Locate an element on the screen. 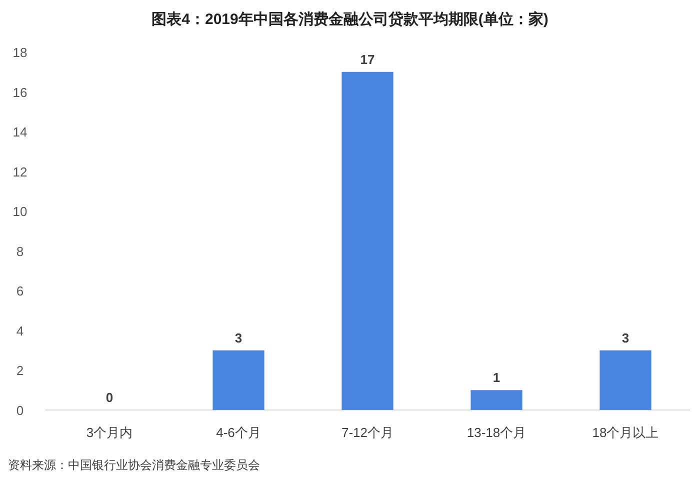  y-tick-label: 10 is located at coordinates (20, 212).